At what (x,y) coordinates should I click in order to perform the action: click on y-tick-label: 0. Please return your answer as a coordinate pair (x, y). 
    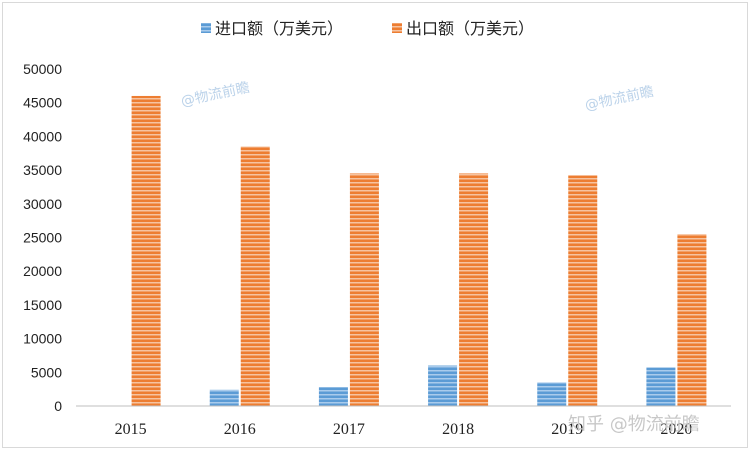
    Looking at the image, I should click on (58, 406).